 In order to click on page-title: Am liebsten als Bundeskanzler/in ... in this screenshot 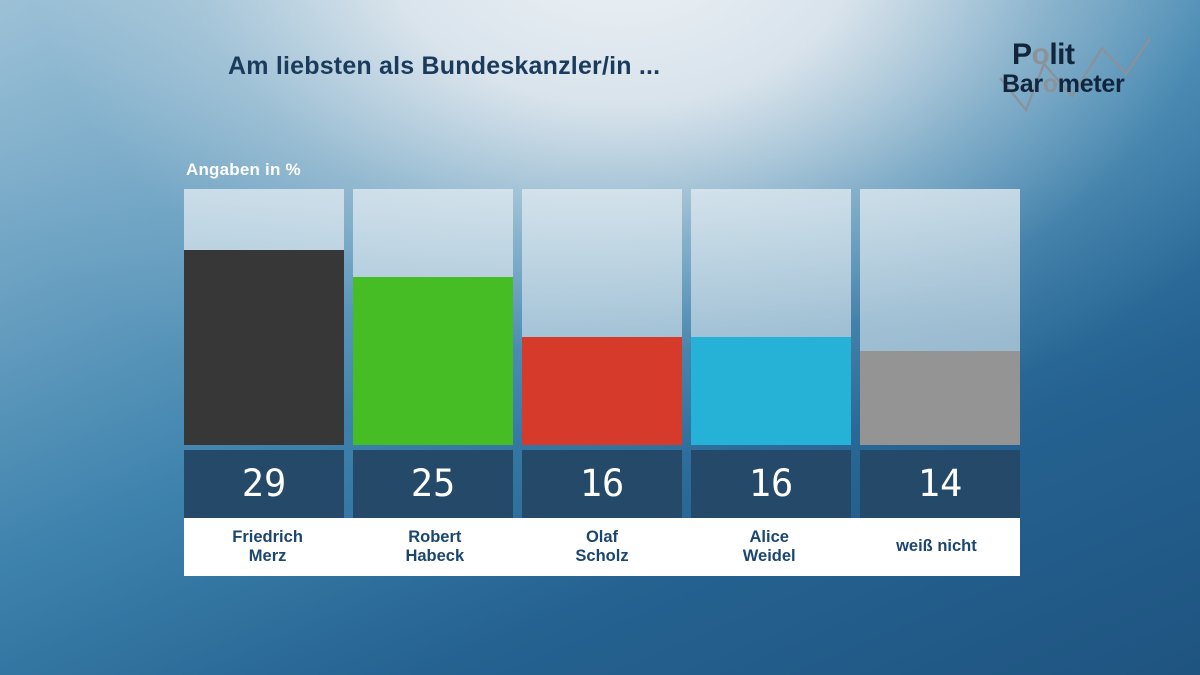, I will do `click(444, 66)`.